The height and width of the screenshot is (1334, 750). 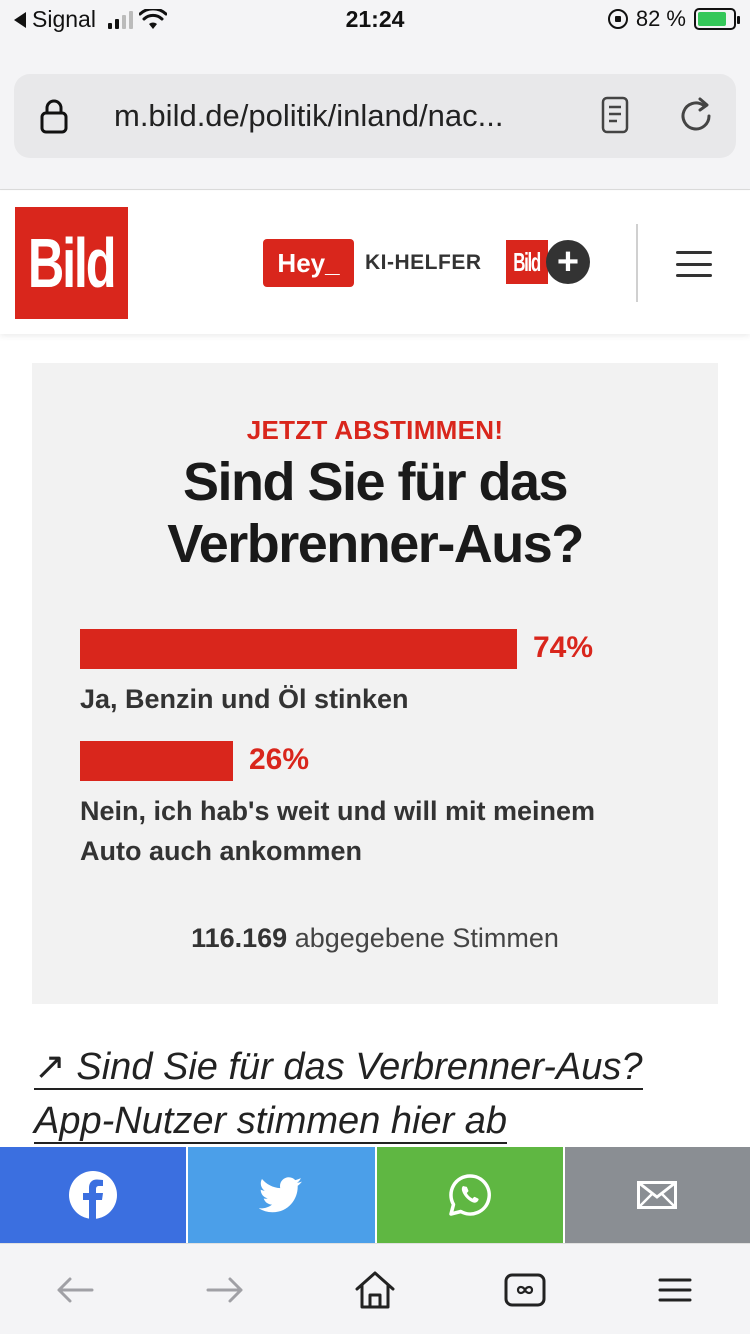 I want to click on site-header: Bild Hey_ KI-HELFER Bild +, so click(x=375, y=262).